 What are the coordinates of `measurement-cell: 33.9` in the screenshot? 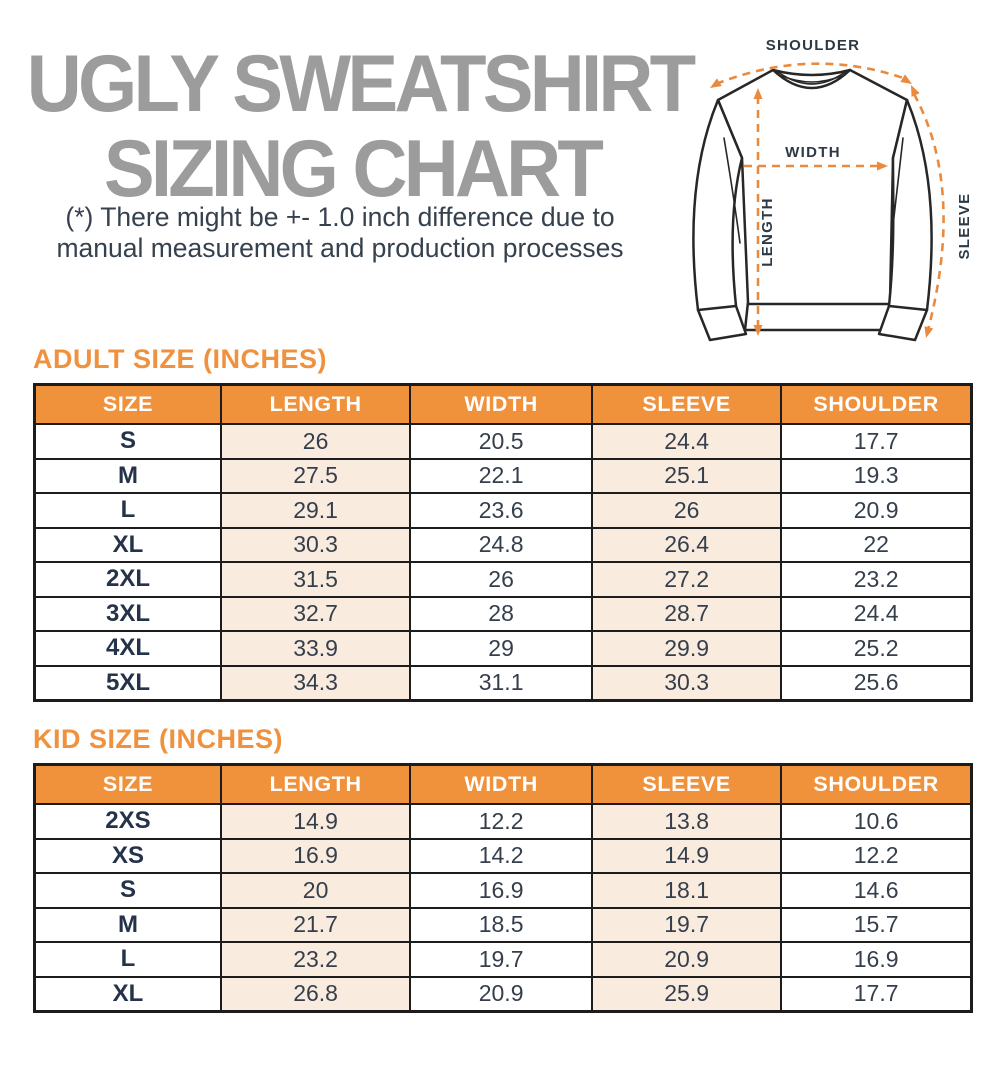 It's located at (315, 648).